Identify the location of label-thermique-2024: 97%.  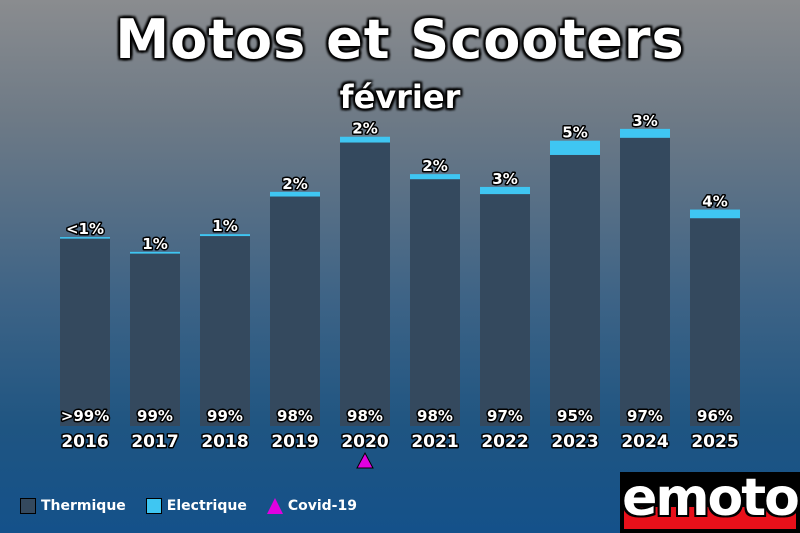
(645, 416).